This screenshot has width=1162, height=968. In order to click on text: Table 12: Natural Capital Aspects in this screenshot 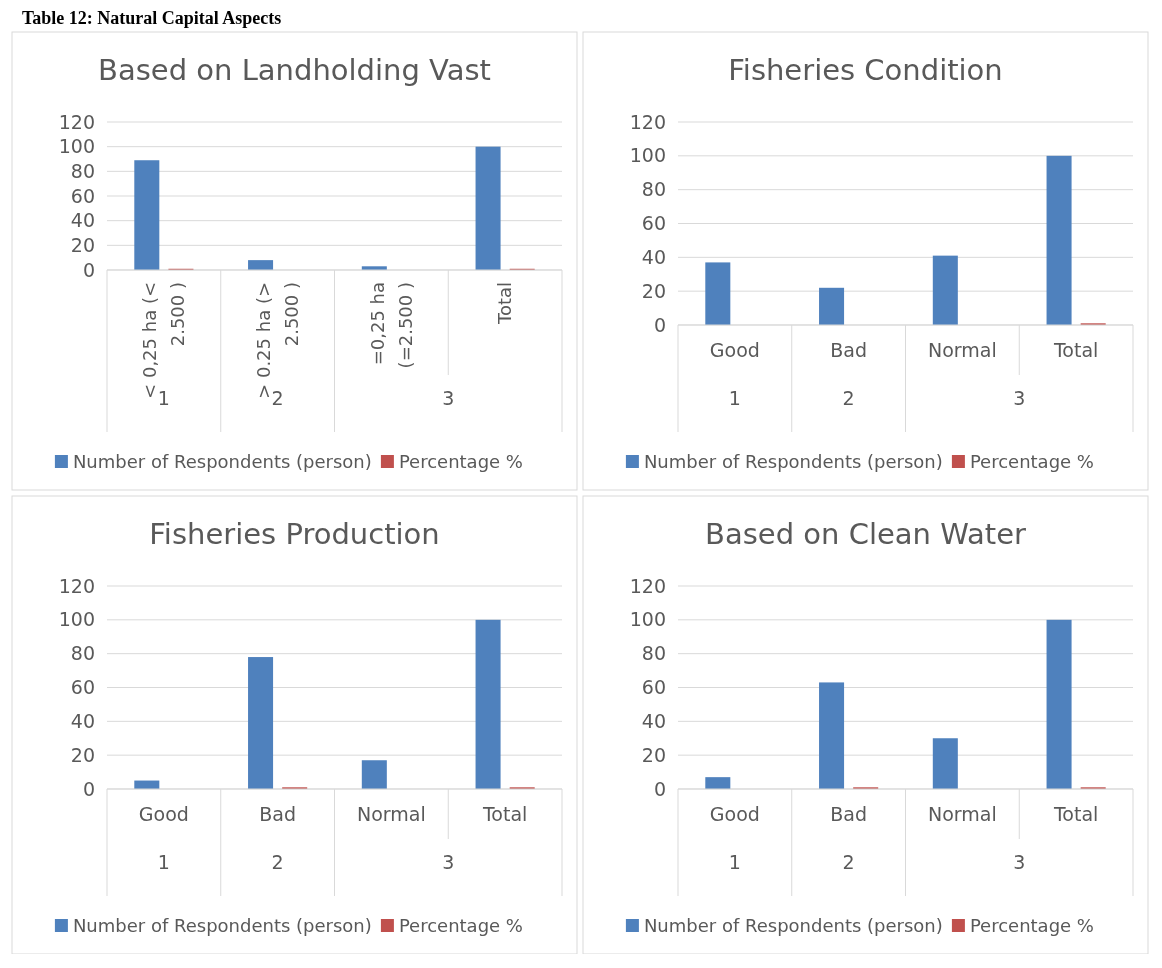, I will do `click(152, 18)`.